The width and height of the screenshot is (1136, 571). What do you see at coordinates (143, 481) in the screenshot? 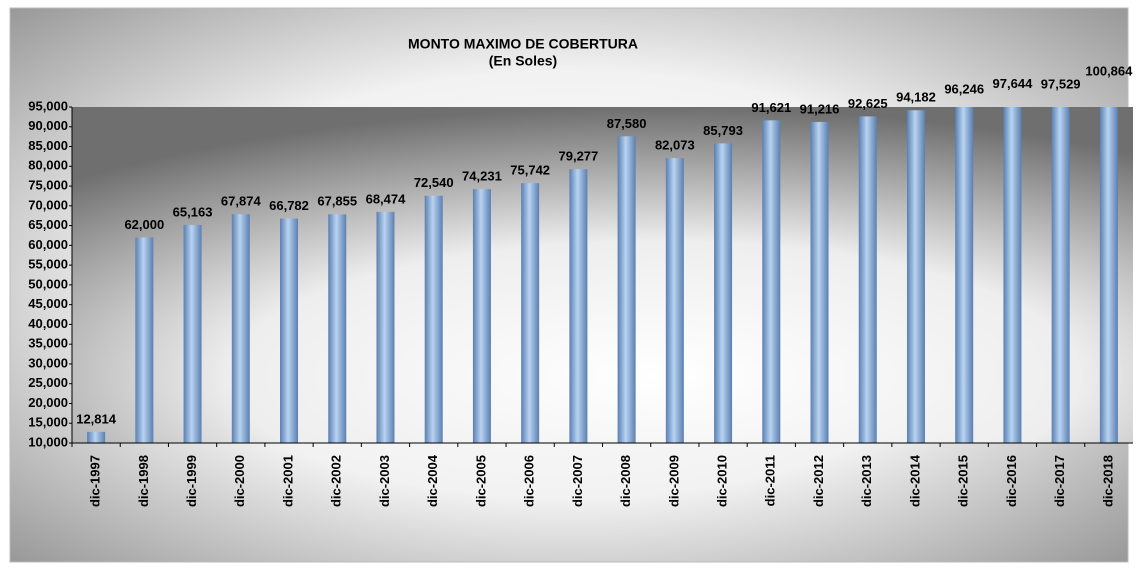
I see `x-tick-label: dic-1998` at bounding box center [143, 481].